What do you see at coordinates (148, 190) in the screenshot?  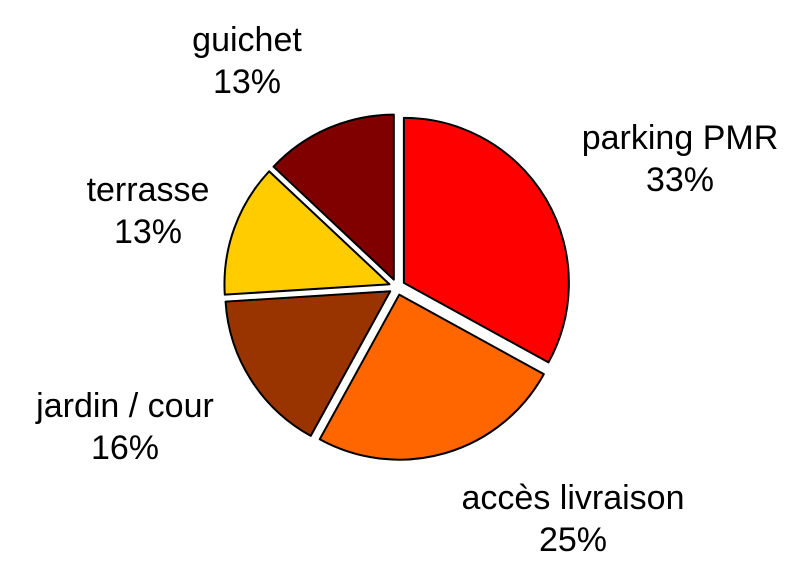 I see `slice-label: terrasse` at bounding box center [148, 190].